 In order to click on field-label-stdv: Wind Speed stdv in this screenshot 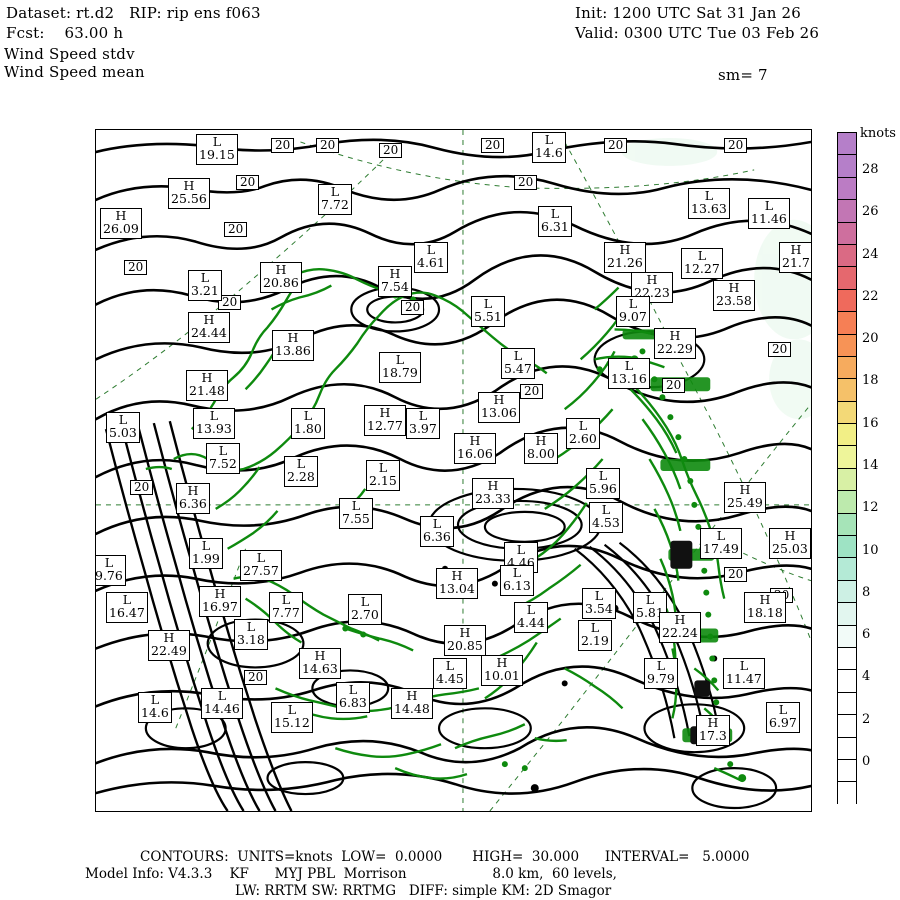, I will do `click(69, 54)`.